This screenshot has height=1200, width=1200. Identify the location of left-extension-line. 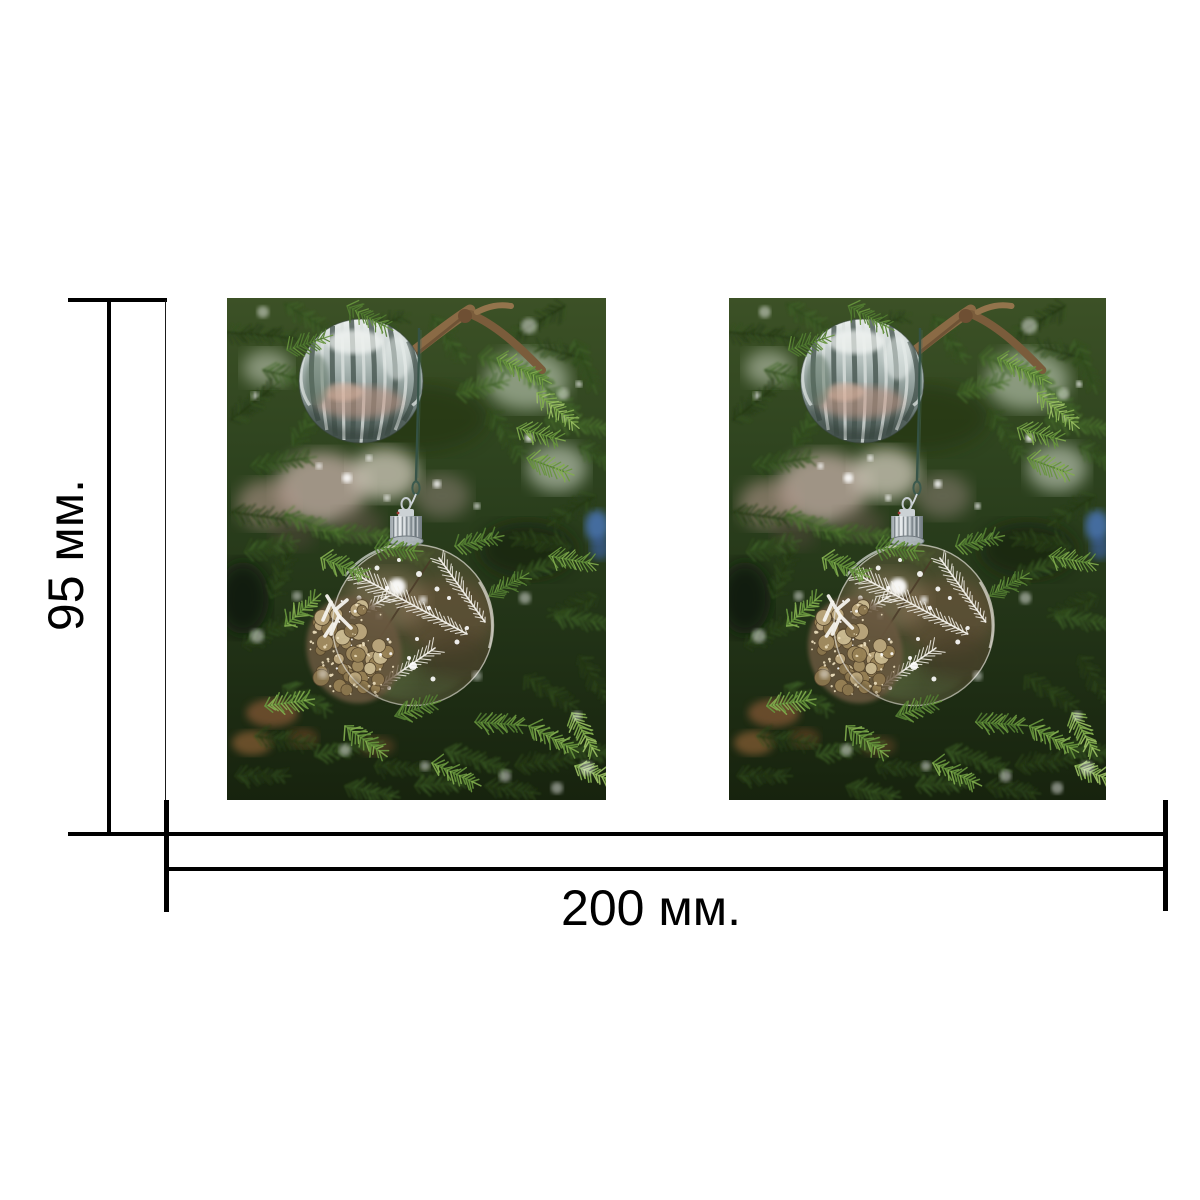
(165, 550).